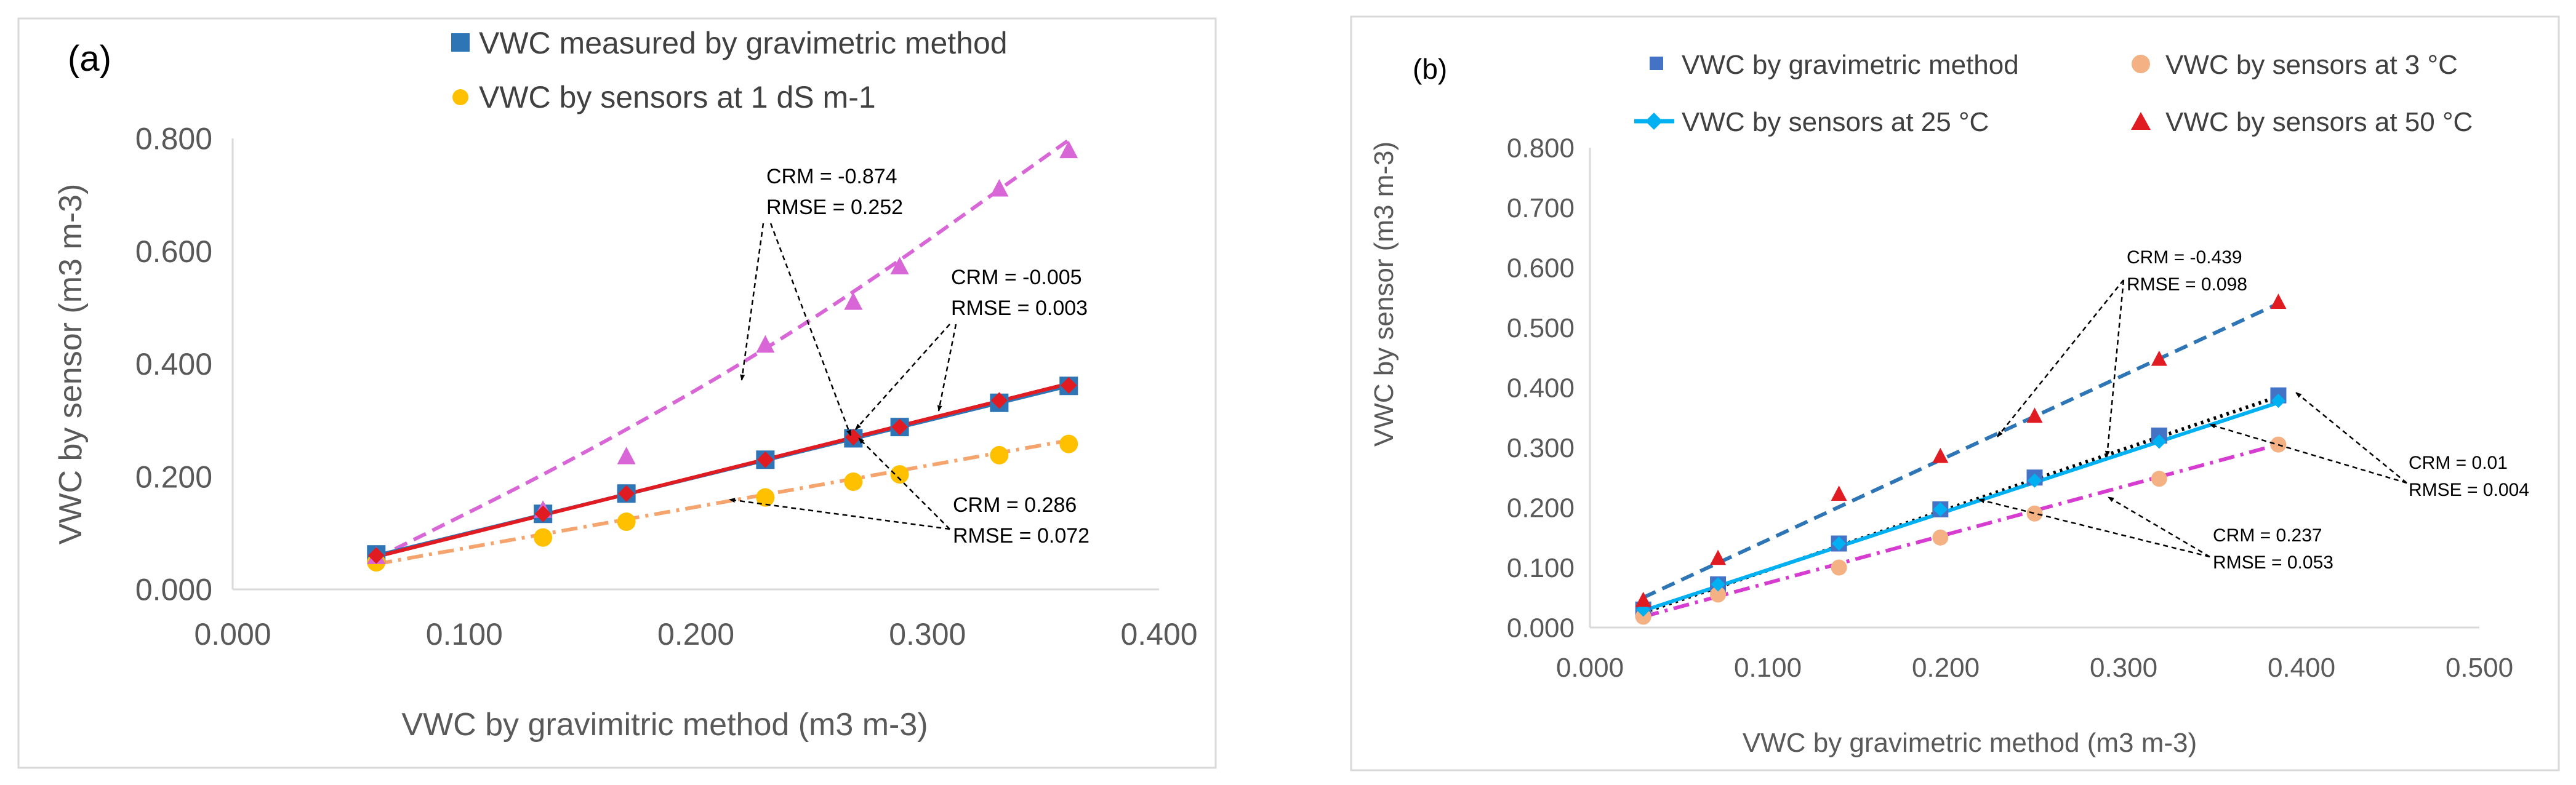 Image resolution: width=2576 pixels, height=785 pixels. I want to click on legend-diamond-marker, so click(1654, 121).